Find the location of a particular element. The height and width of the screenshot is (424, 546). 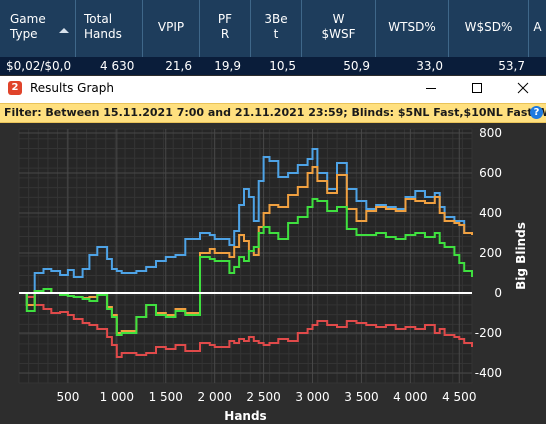

title-bar: 2 Results Graph is located at coordinates (273, 88).